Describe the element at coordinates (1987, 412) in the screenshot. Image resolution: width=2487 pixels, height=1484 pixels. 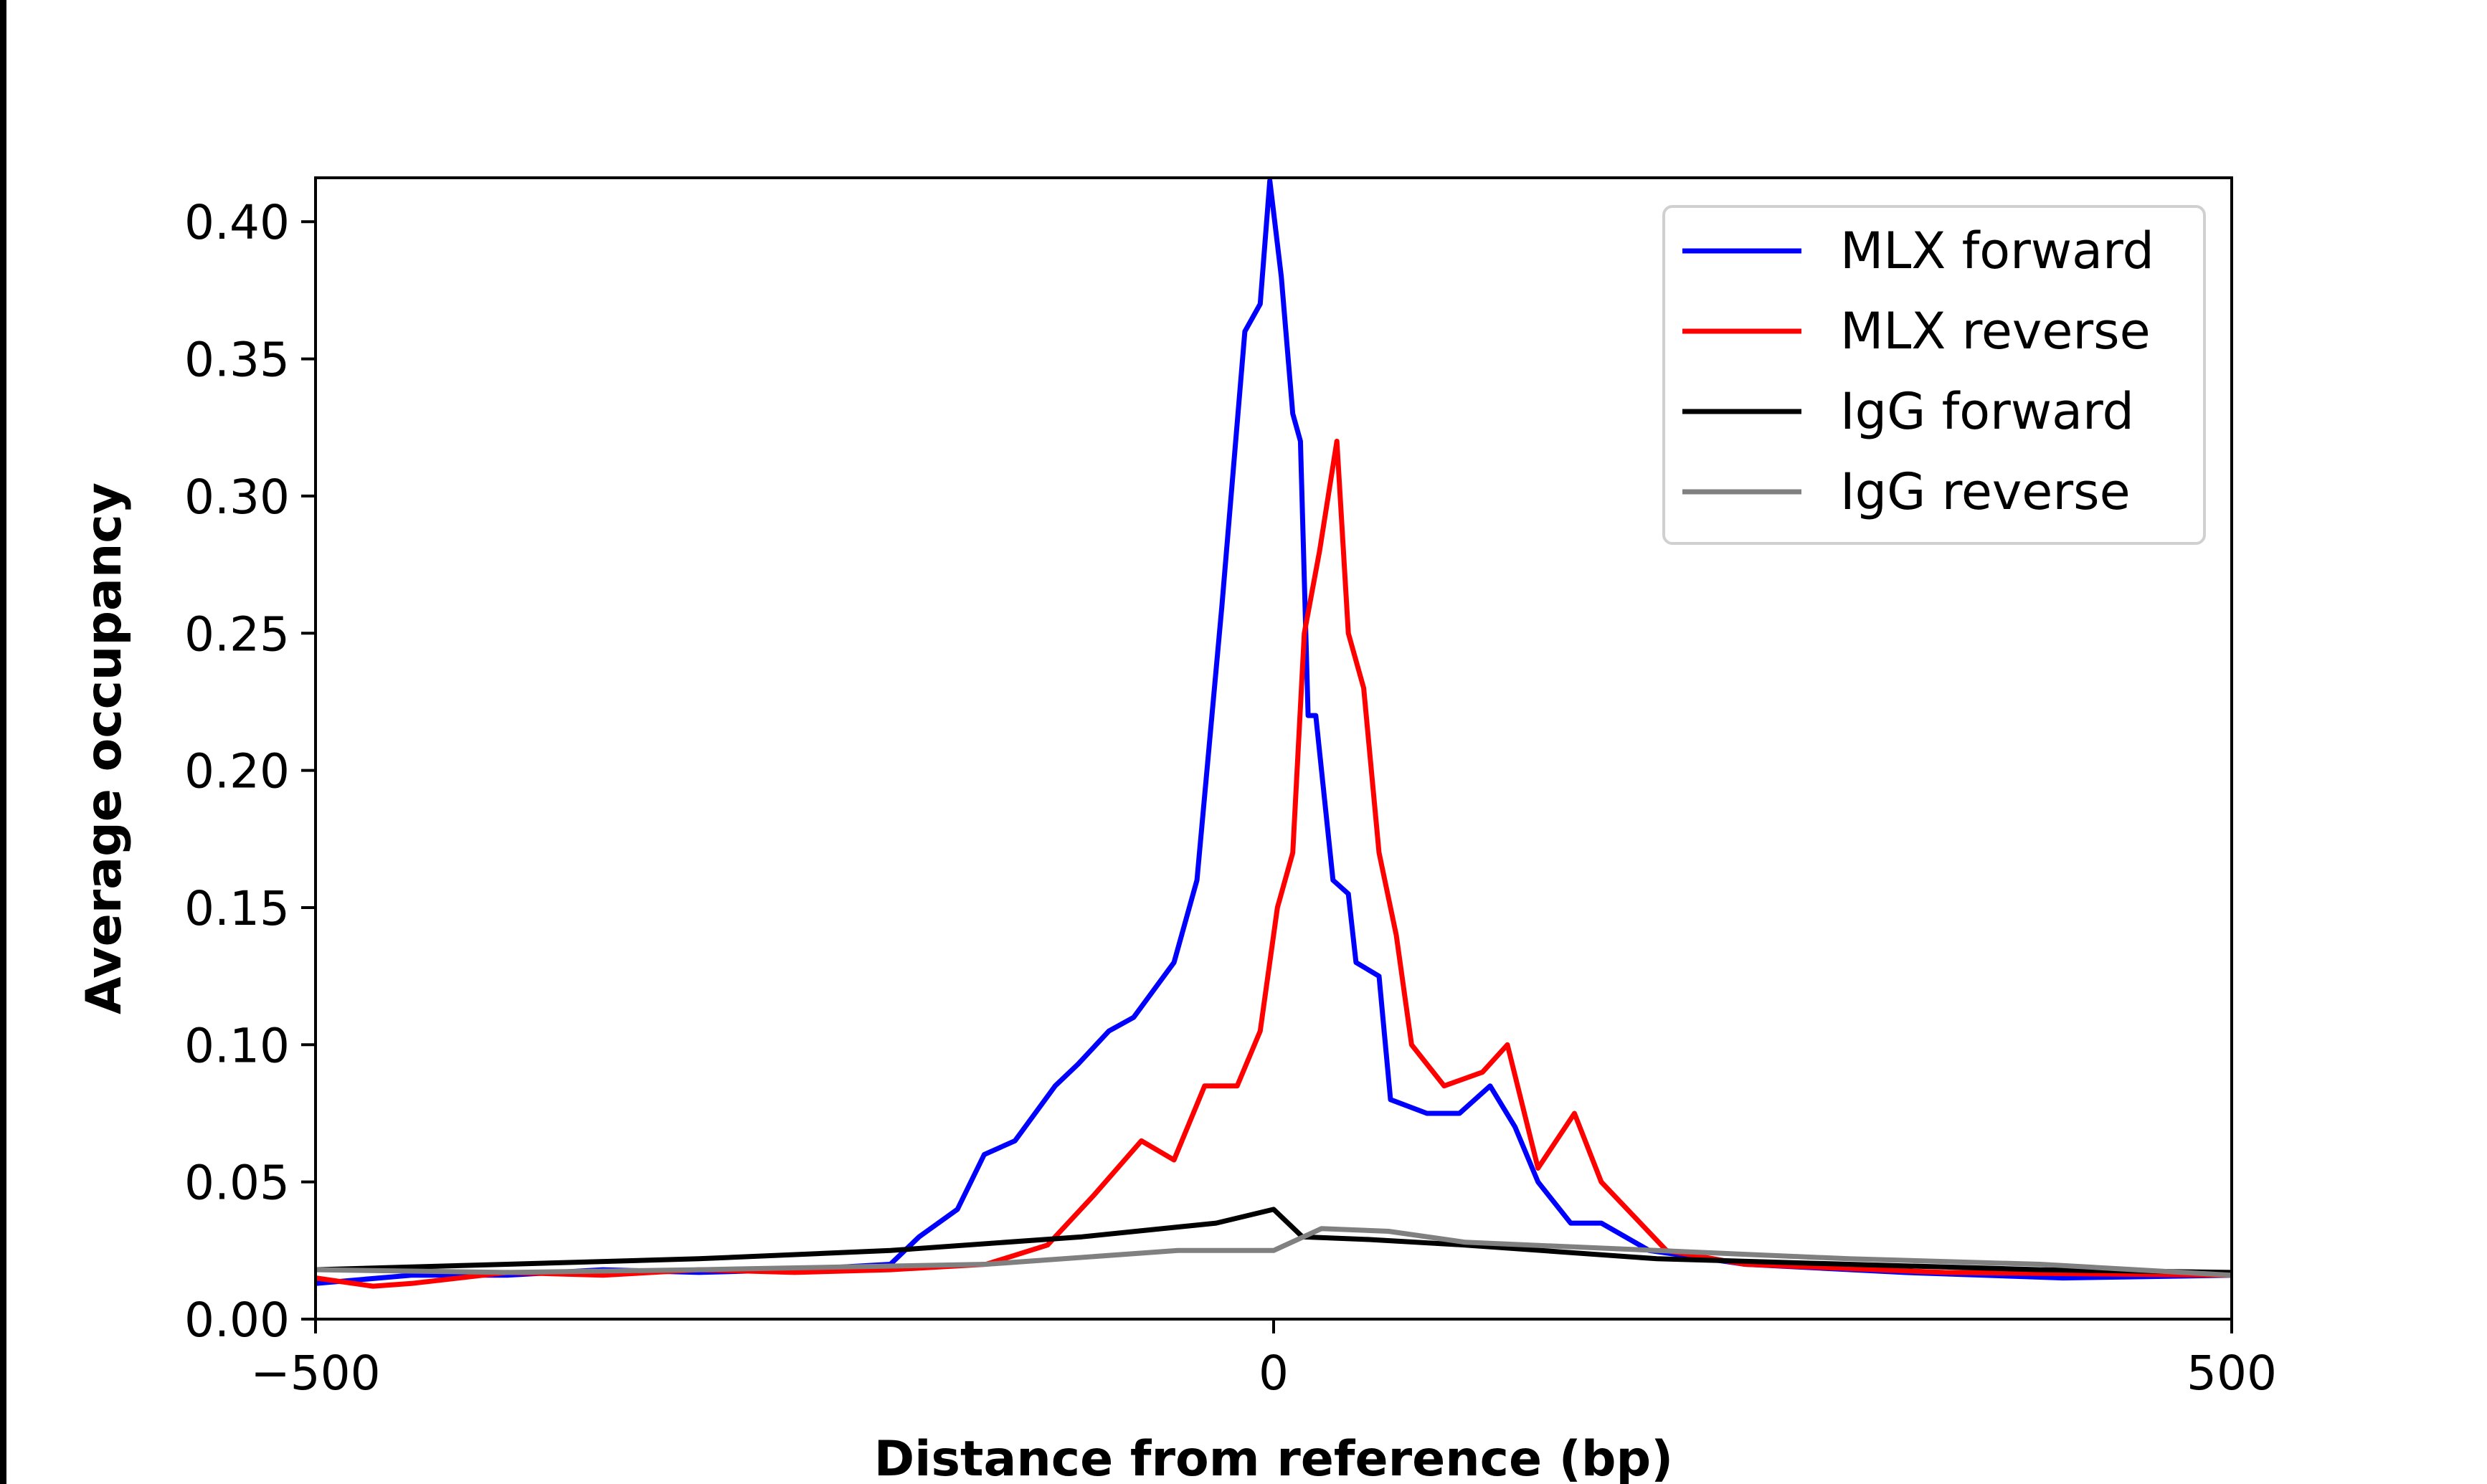
I see `legend-label: IgG forward` at that location.